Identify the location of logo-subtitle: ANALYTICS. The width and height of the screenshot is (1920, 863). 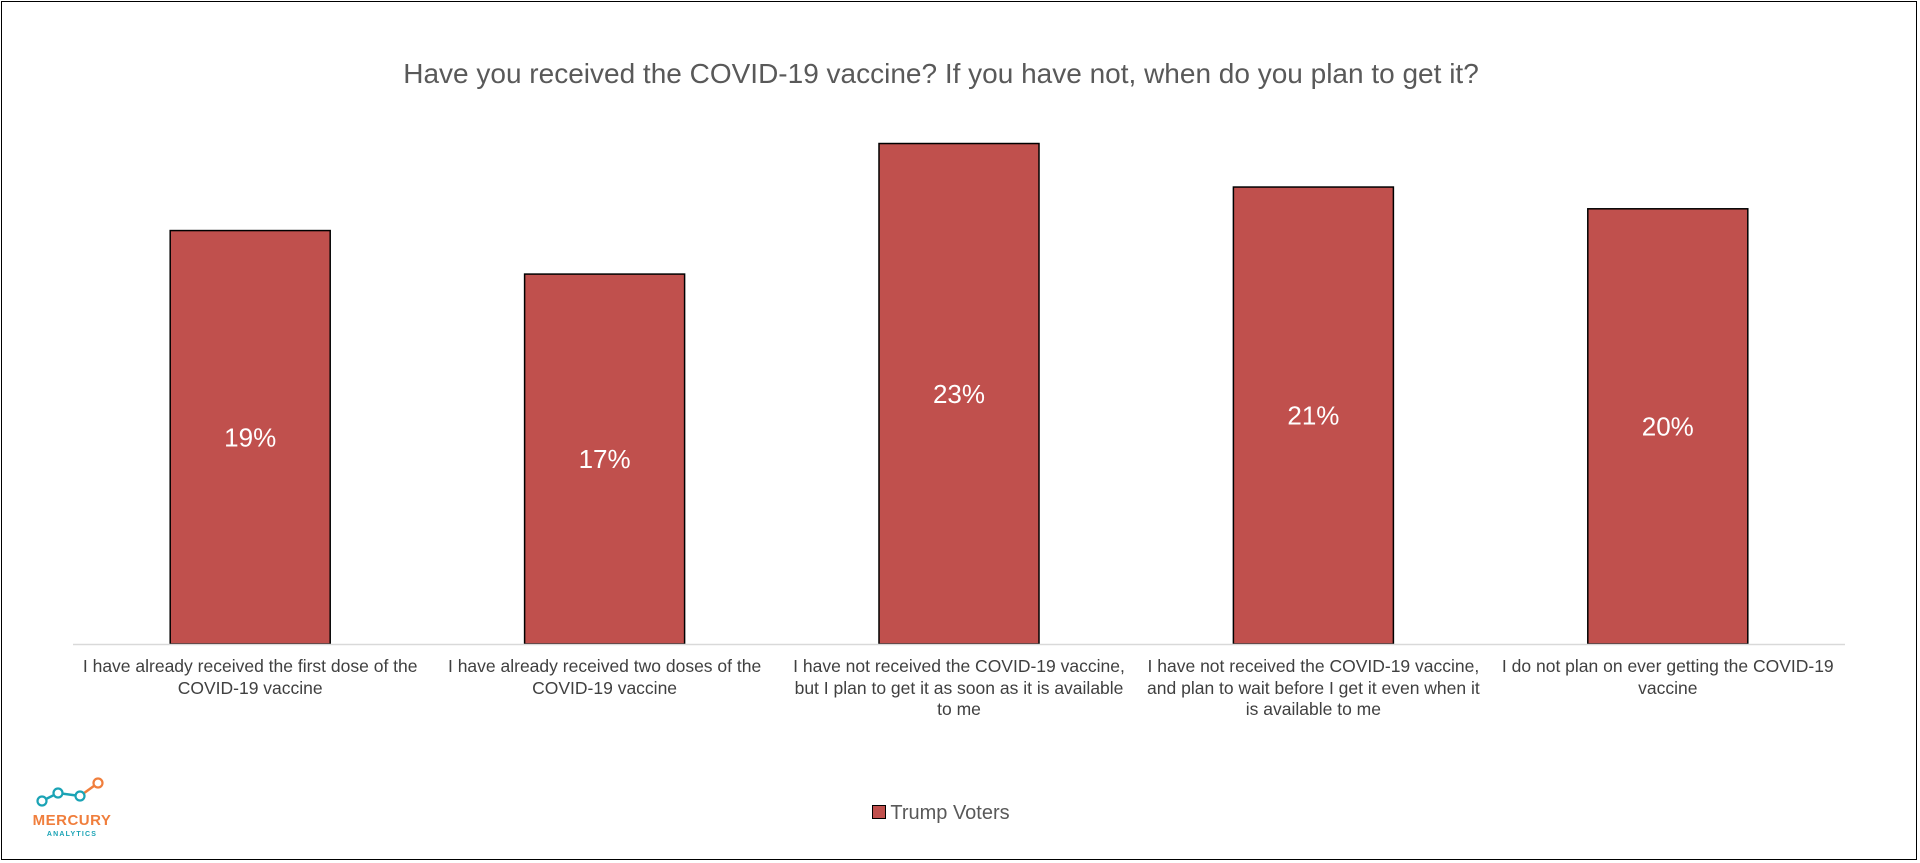
(72, 834).